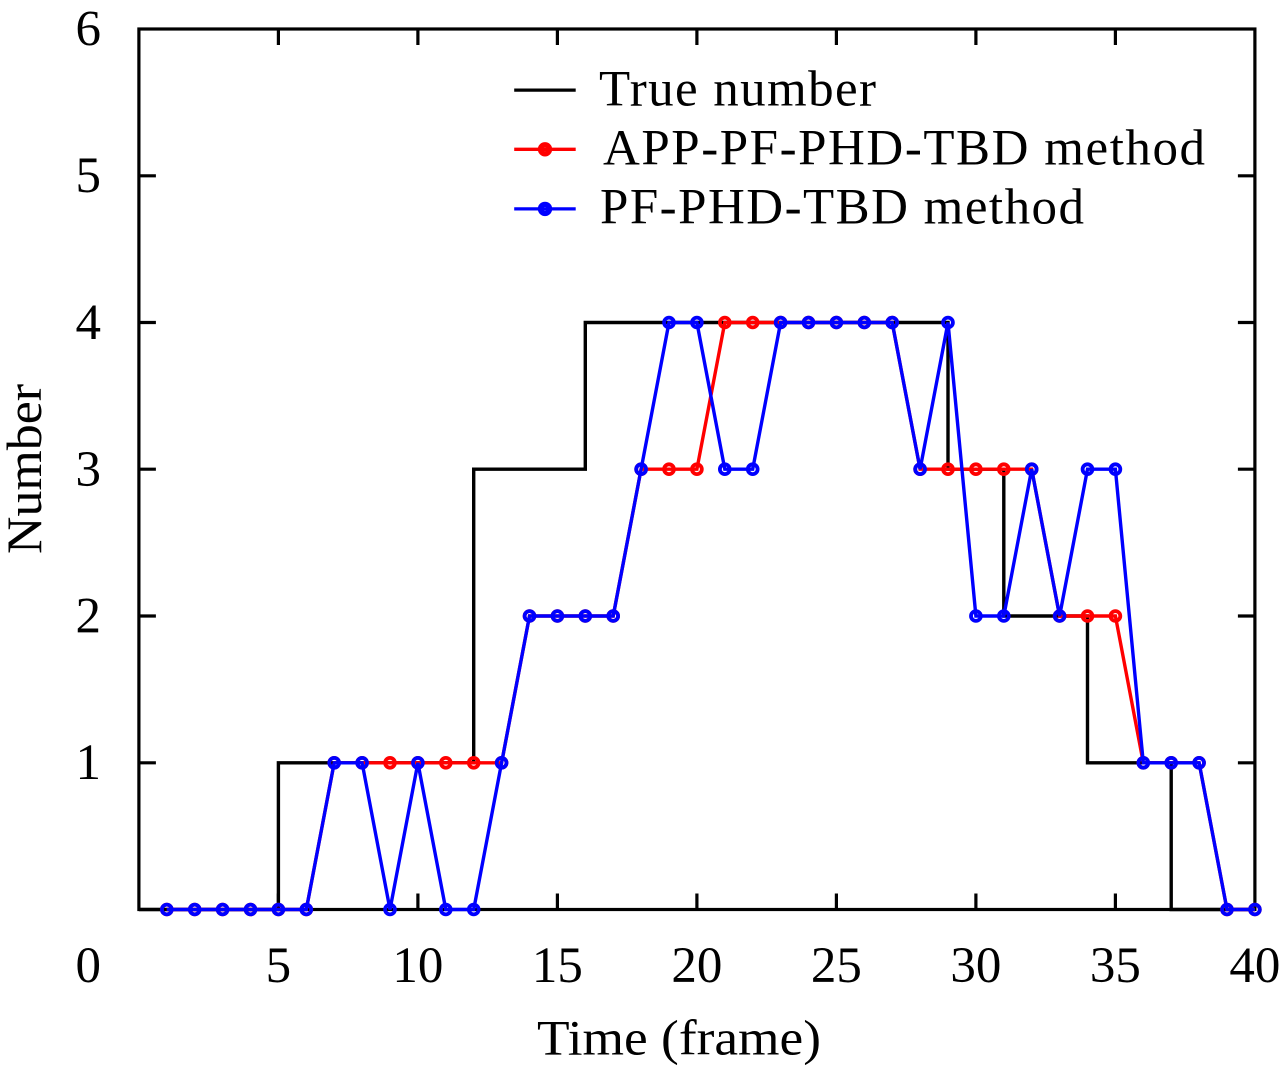 The image size is (1280, 1078). Describe the element at coordinates (842, 208) in the screenshot. I see `svg-text: PF-PHD-TBD method` at that location.